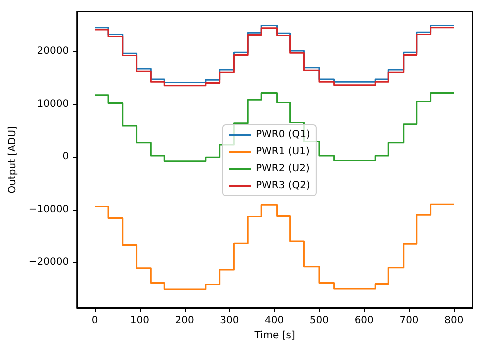  I want to click on legend-label: PWR2 (U2), so click(283, 169).